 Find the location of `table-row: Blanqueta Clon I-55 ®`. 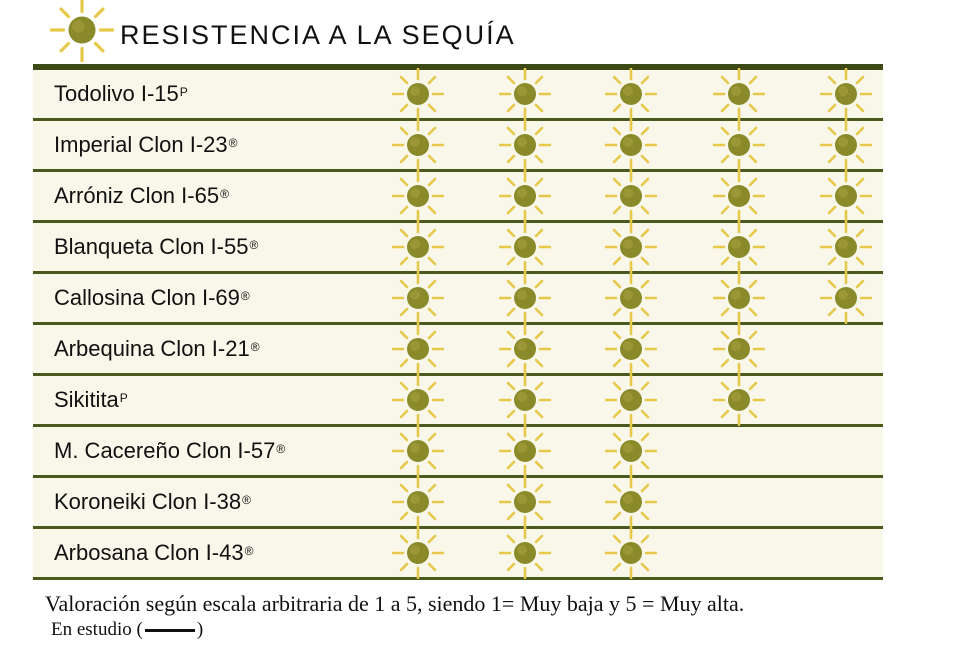

table-row: Blanqueta Clon I-55 ® is located at coordinates (458, 247).